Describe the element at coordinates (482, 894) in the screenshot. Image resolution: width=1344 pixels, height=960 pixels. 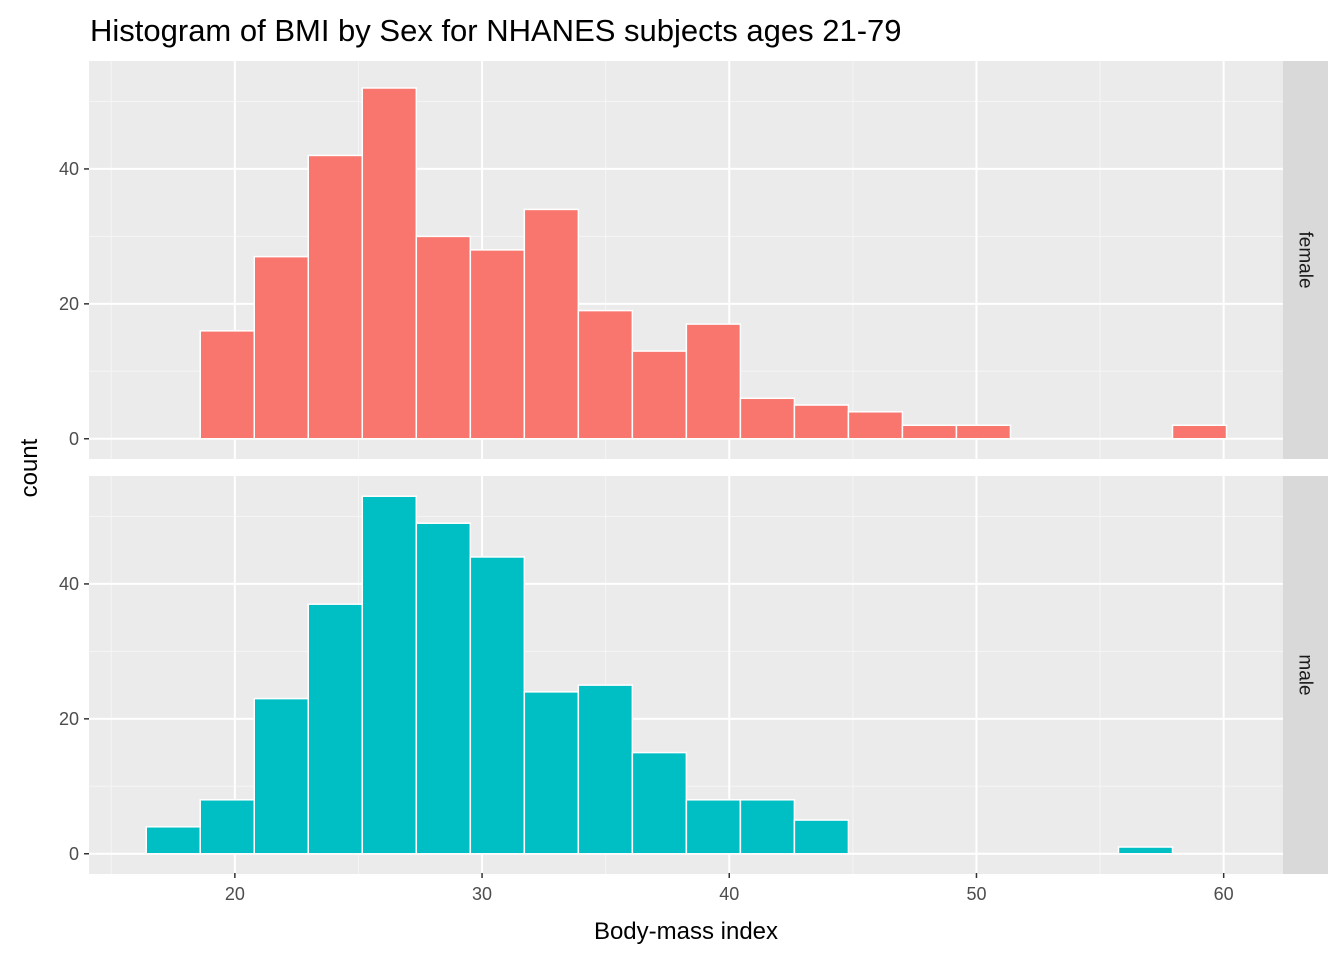
I see `x-tick-label: 30` at that location.